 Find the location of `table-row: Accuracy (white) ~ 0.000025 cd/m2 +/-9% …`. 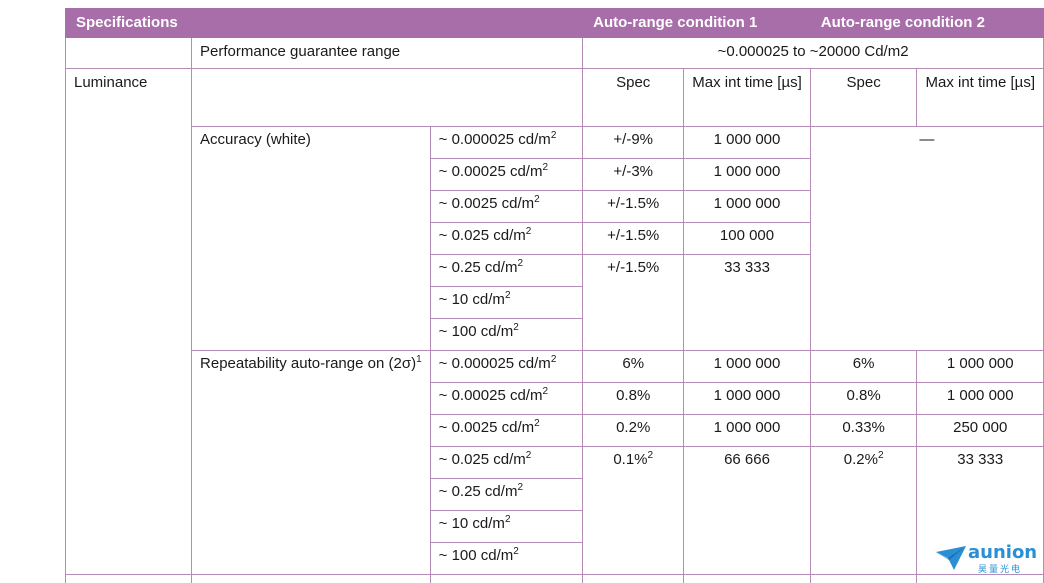

table-row: Accuracy (white) ~ 0.000025 cd/m2 +/-9% … is located at coordinates (555, 143).